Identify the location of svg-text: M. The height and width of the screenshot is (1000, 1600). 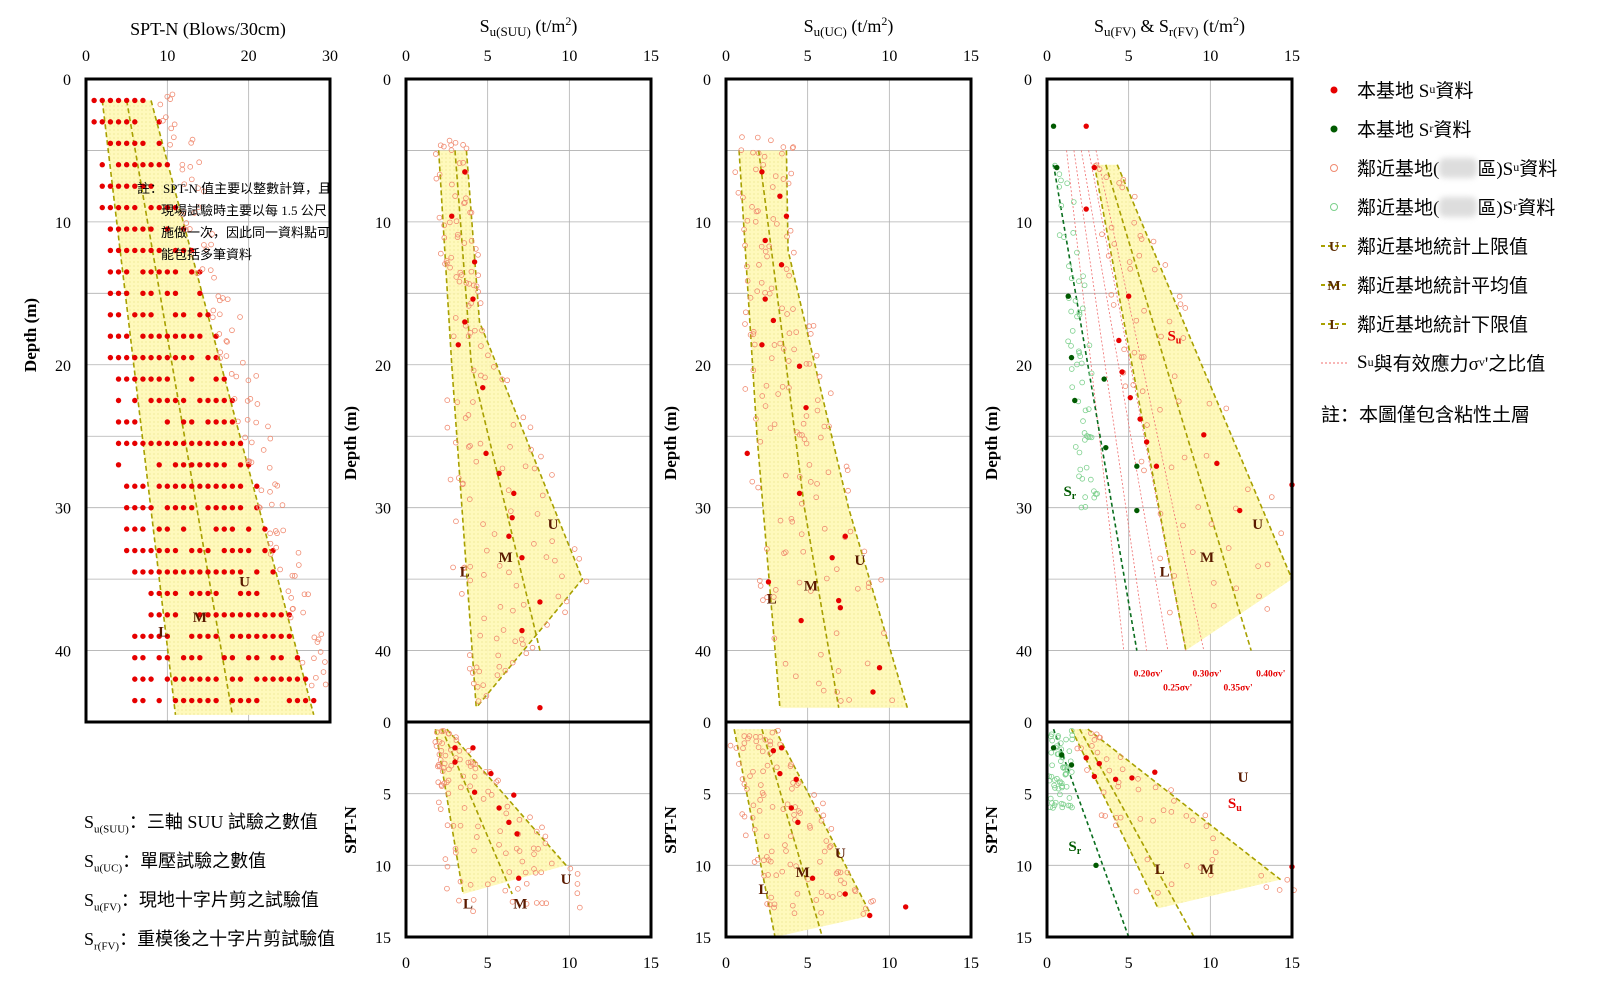
(1333, 286).